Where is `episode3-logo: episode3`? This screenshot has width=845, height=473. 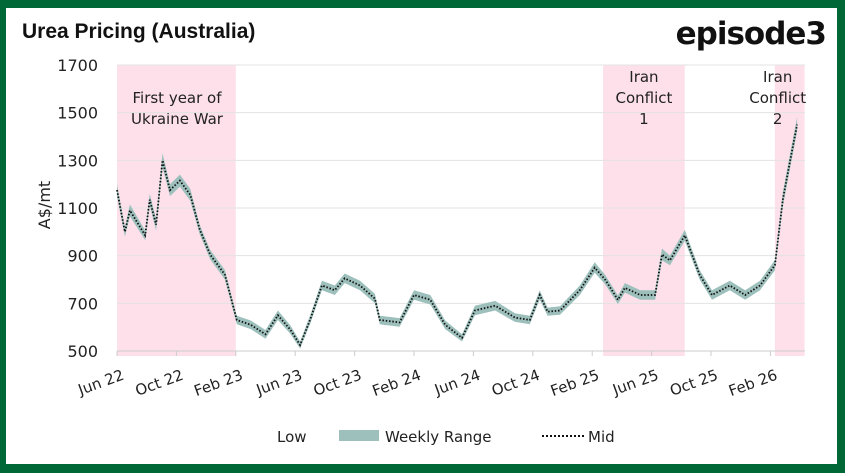
episode3-logo: episode3 is located at coordinates (751, 34).